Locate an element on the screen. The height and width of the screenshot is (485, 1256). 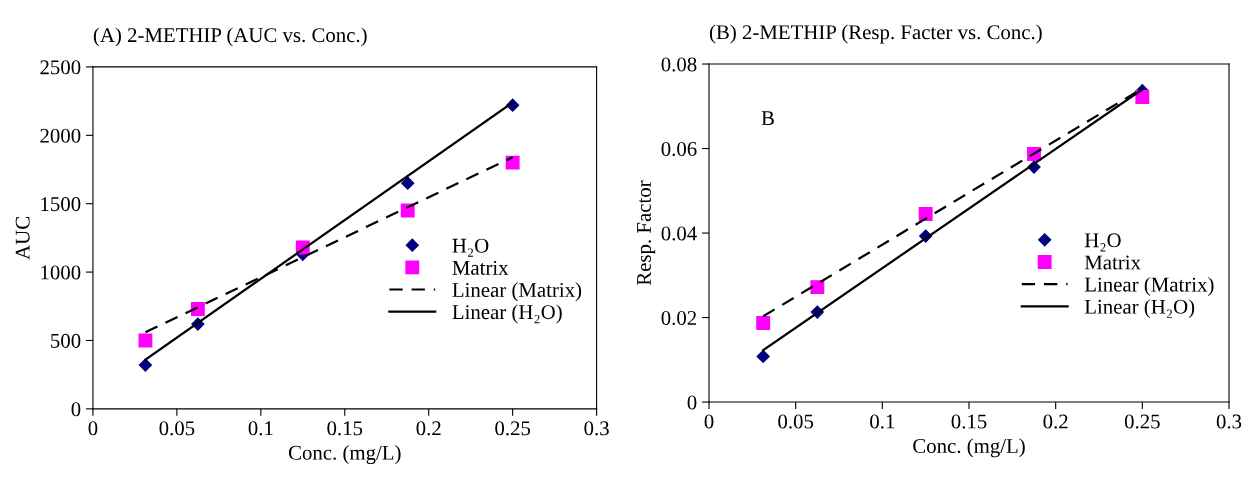
y-tick-label: 0.04 is located at coordinates (679, 233).